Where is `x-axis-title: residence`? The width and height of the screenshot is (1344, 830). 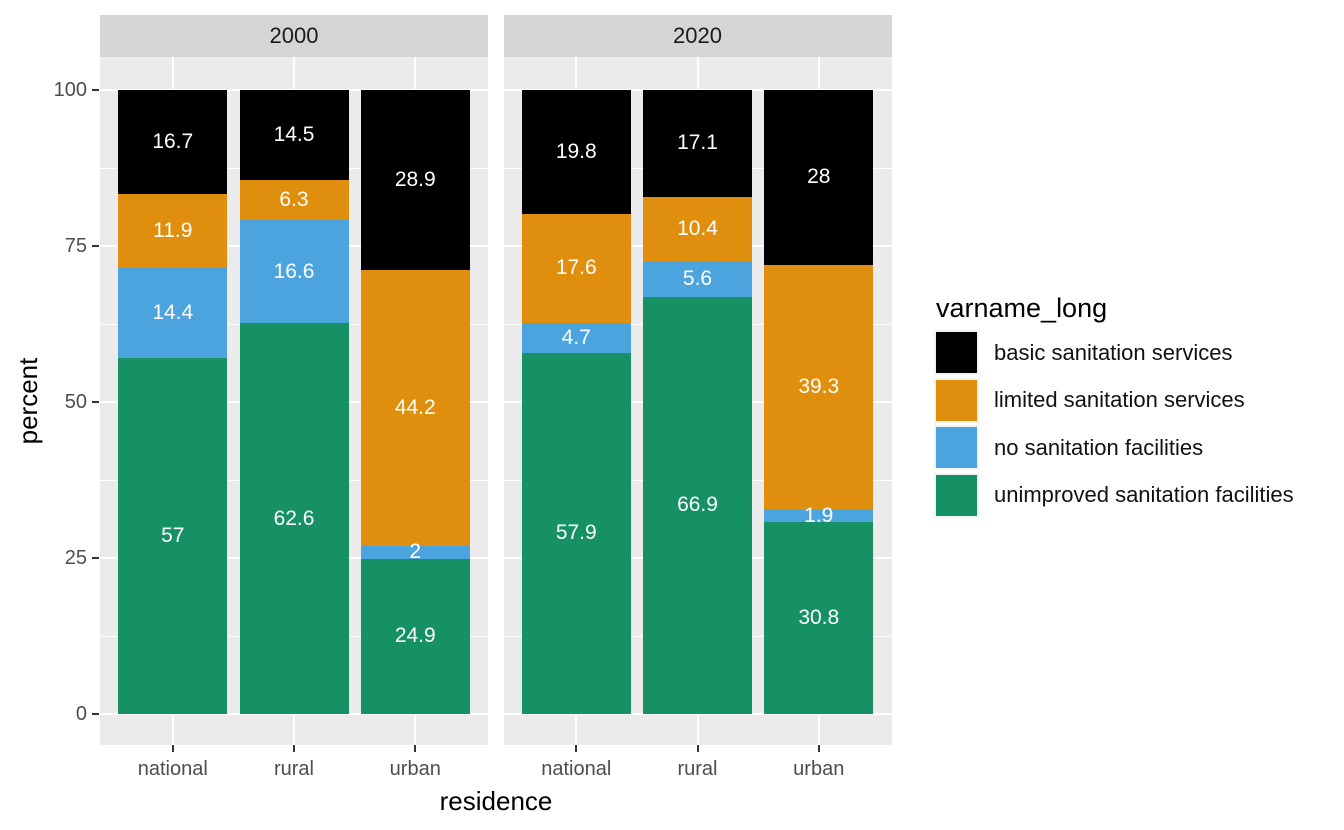 x-axis-title: residence is located at coordinates (496, 801).